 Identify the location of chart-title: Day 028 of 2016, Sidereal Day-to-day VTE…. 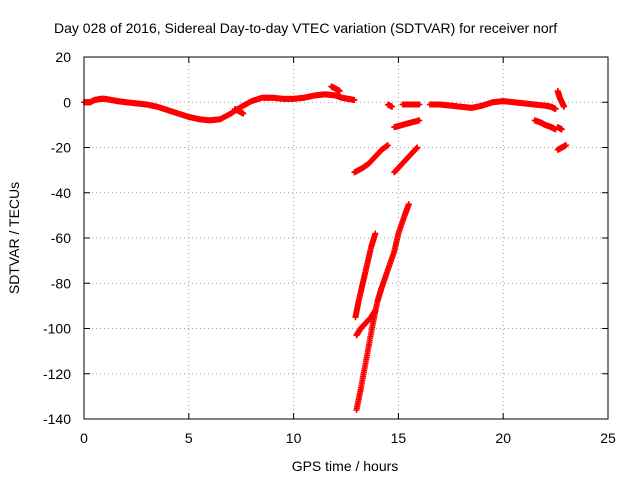
(305, 28).